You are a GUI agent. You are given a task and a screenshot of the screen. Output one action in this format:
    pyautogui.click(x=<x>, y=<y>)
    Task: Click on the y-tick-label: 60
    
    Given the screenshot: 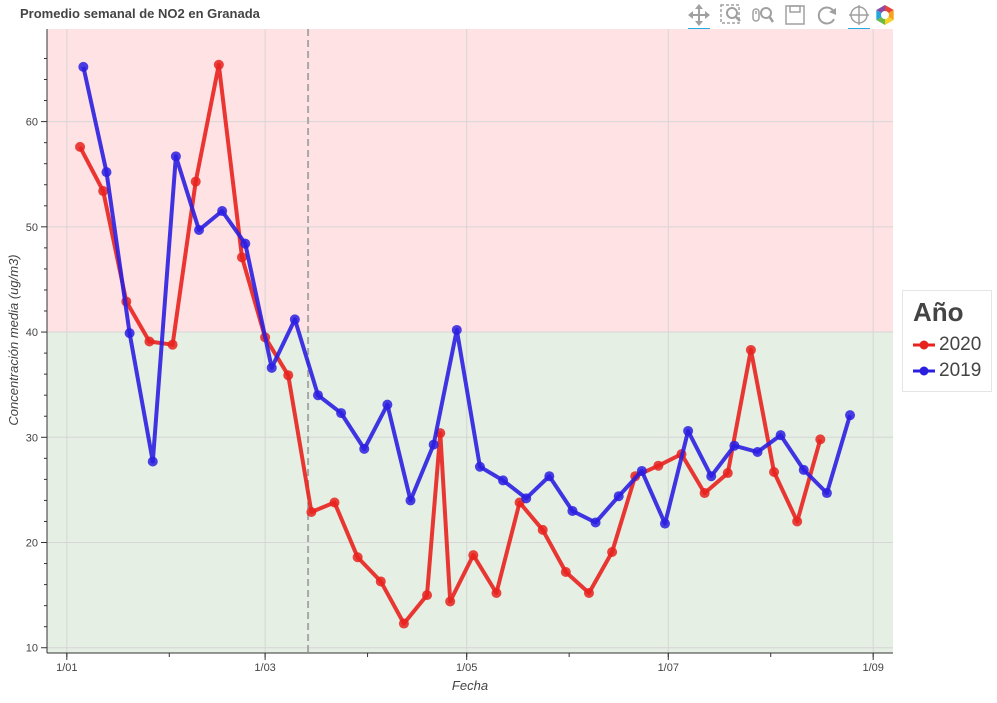 What is the action you would take?
    pyautogui.click(x=32, y=123)
    